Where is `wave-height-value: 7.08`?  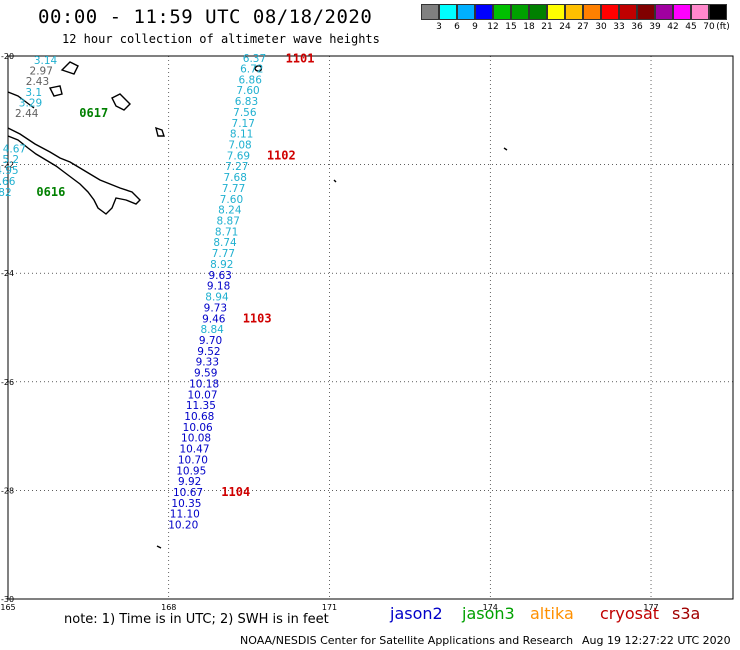
wave-height-value: 7.08 is located at coordinates (239, 146).